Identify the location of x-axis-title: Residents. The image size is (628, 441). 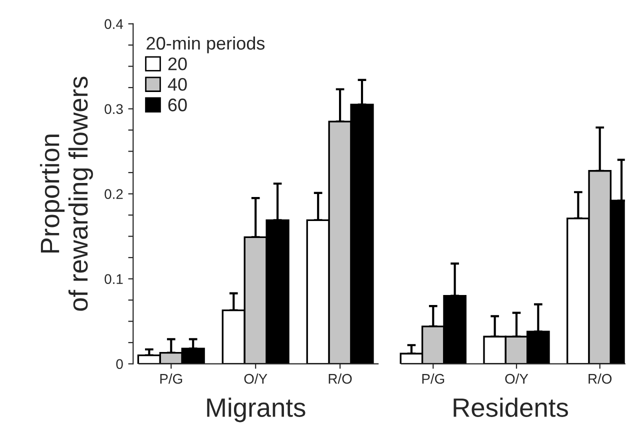
(511, 407).